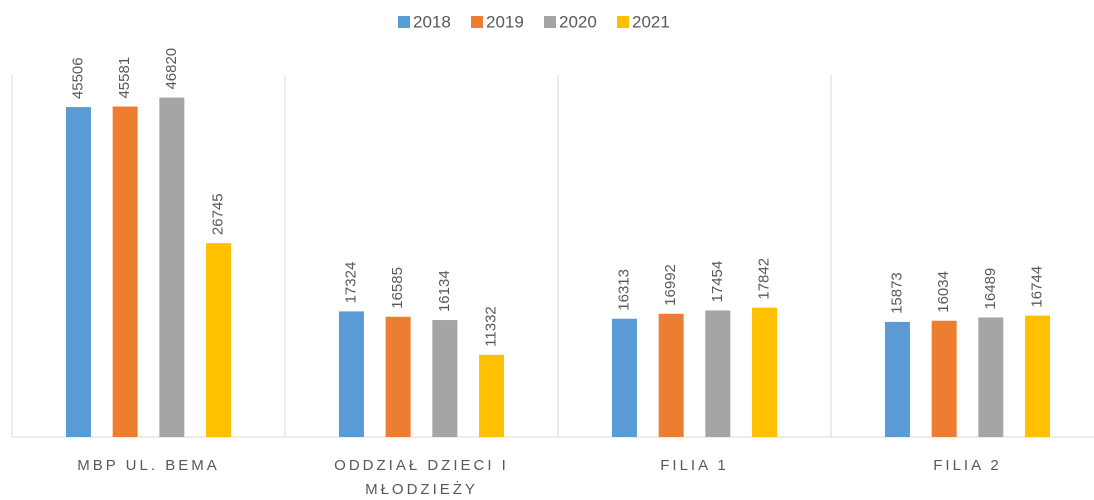 This screenshot has width=1094, height=500. Describe the element at coordinates (578, 21) in the screenshot. I see `legend-label: 2020` at that location.